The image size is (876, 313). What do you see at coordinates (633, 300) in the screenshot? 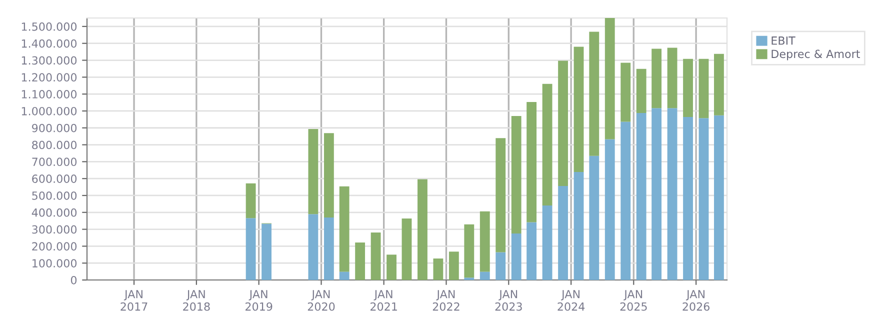
I see `x-tick-label: JAN 2025` at bounding box center [633, 300].